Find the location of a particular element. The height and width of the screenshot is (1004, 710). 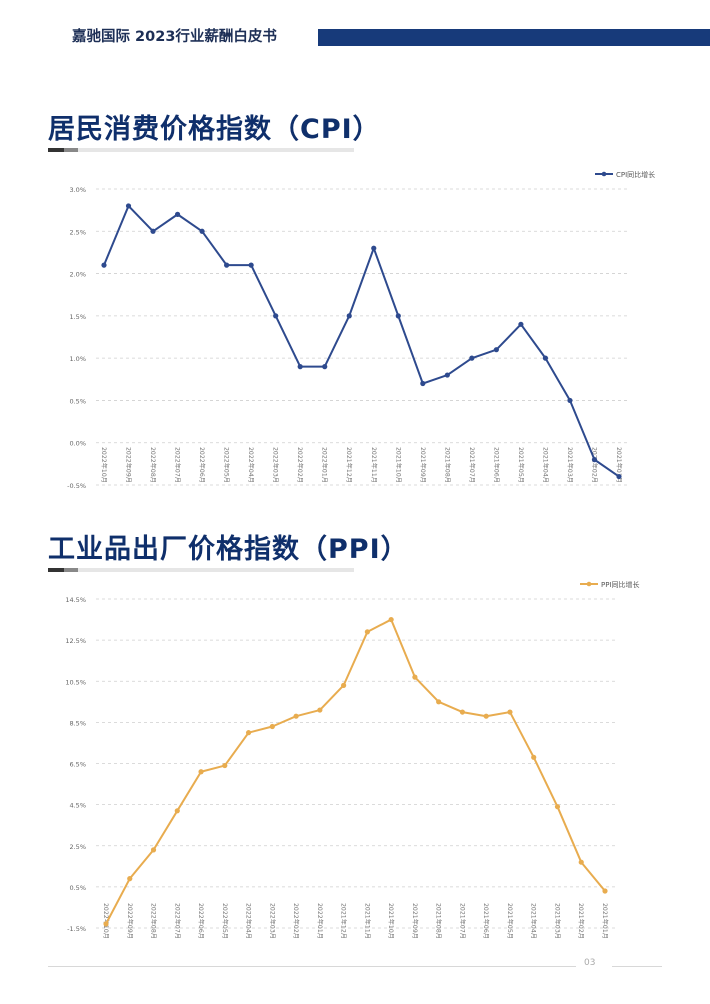

ppi-x-tick-label: 2022年10月 is located at coordinates (106, 921).